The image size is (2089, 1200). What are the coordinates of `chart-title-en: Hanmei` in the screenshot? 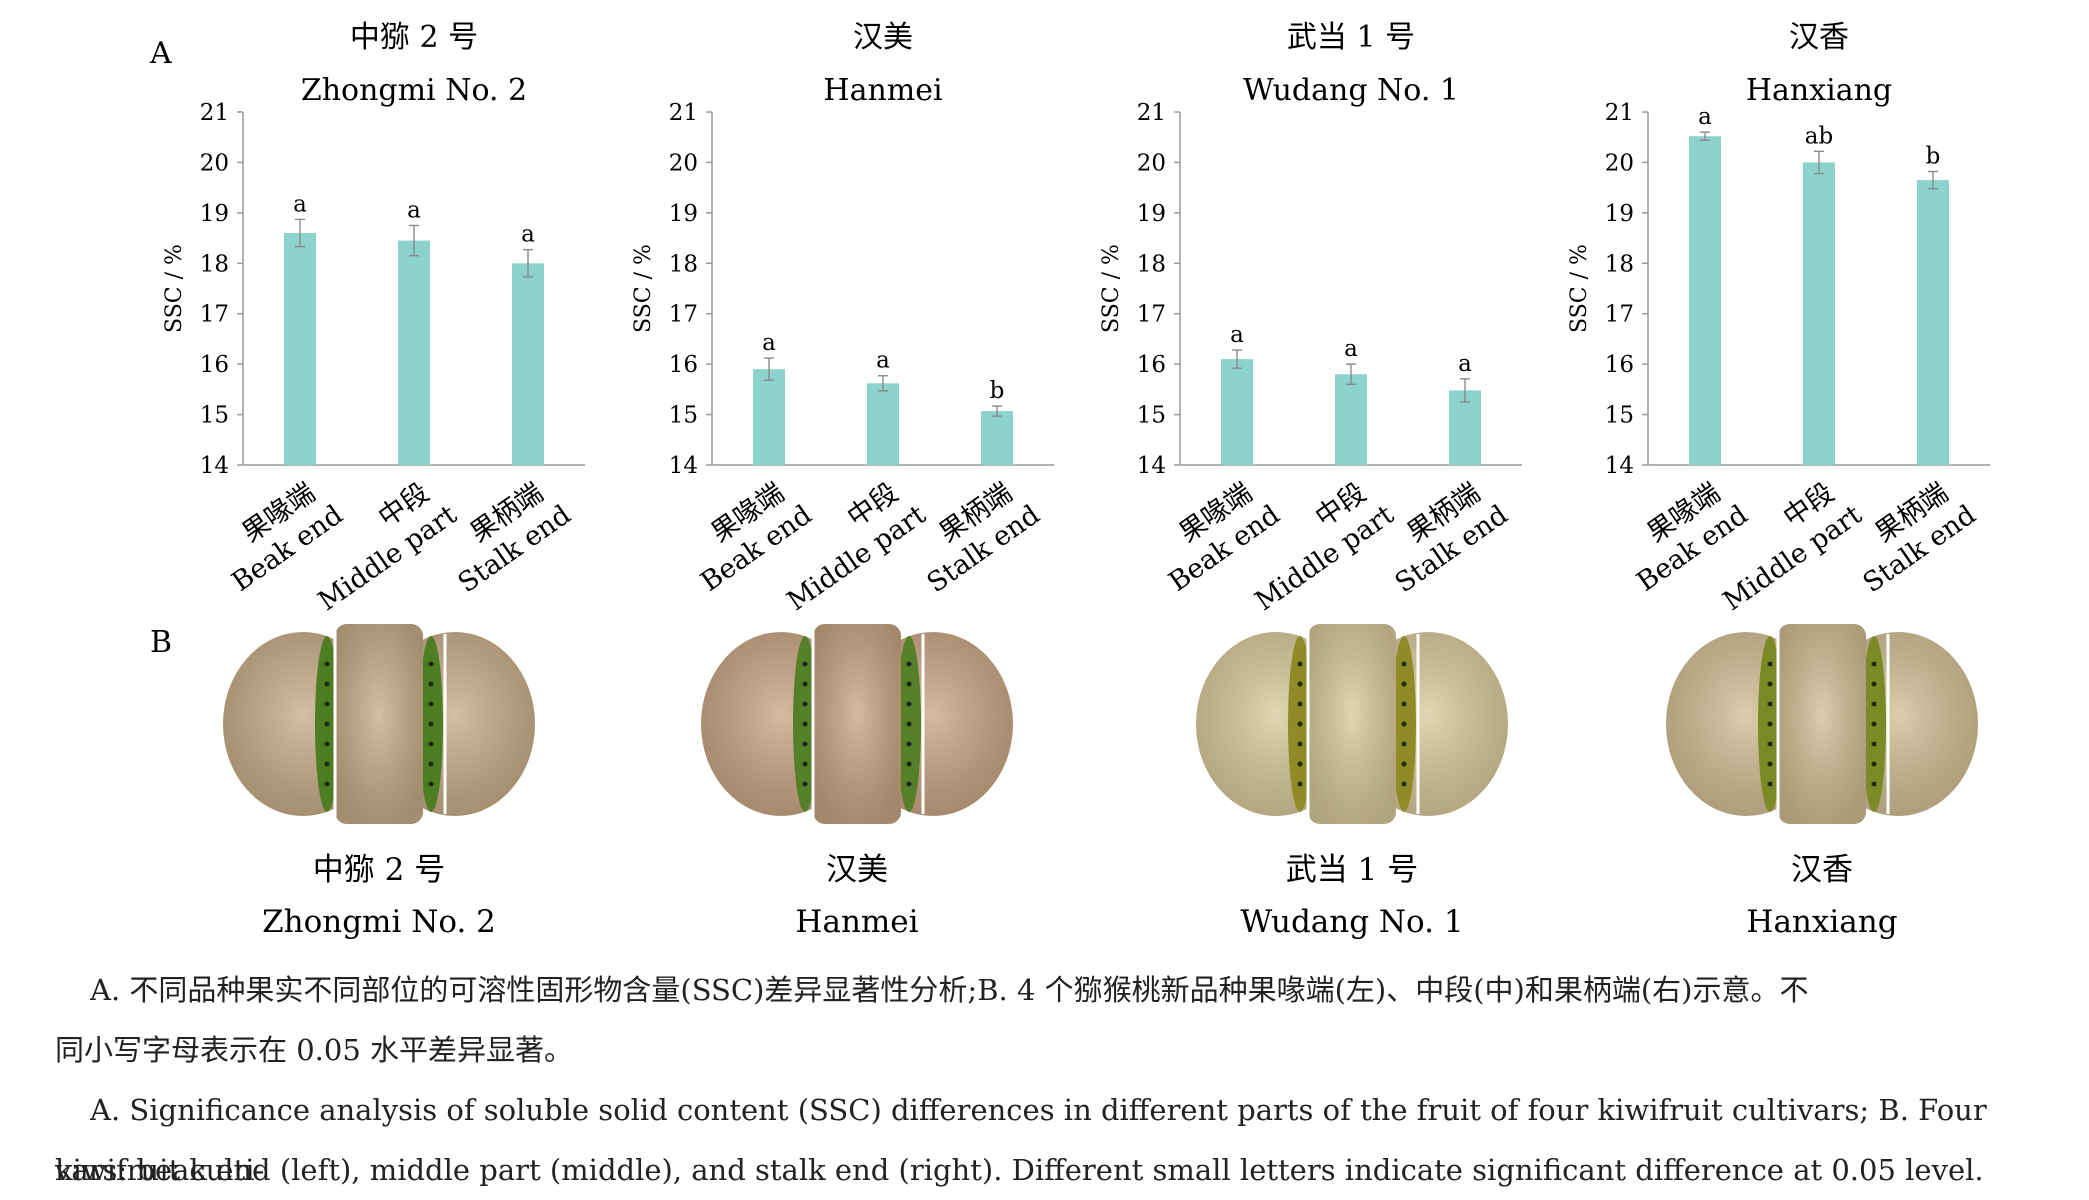 It's located at (882, 90).